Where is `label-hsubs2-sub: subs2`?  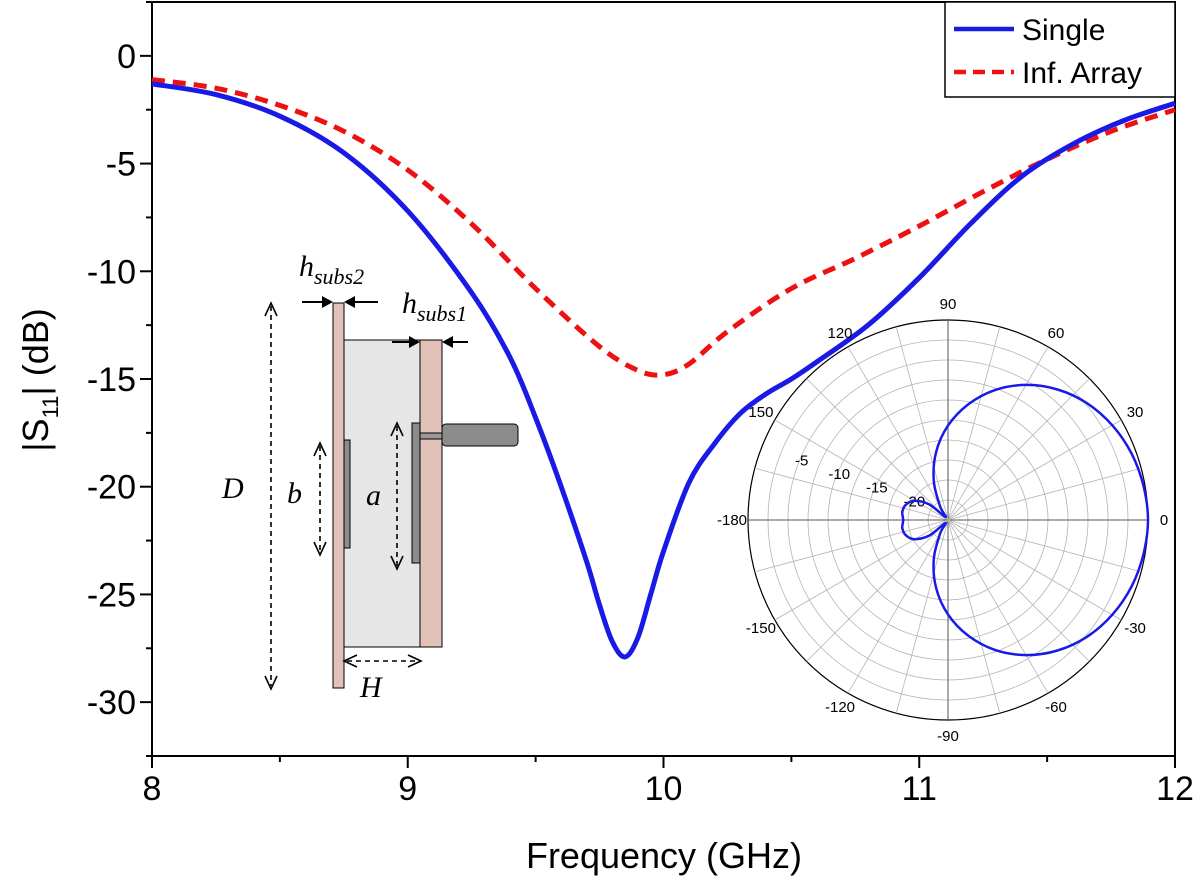 label-hsubs2-sub: subs2 is located at coordinates (339, 276).